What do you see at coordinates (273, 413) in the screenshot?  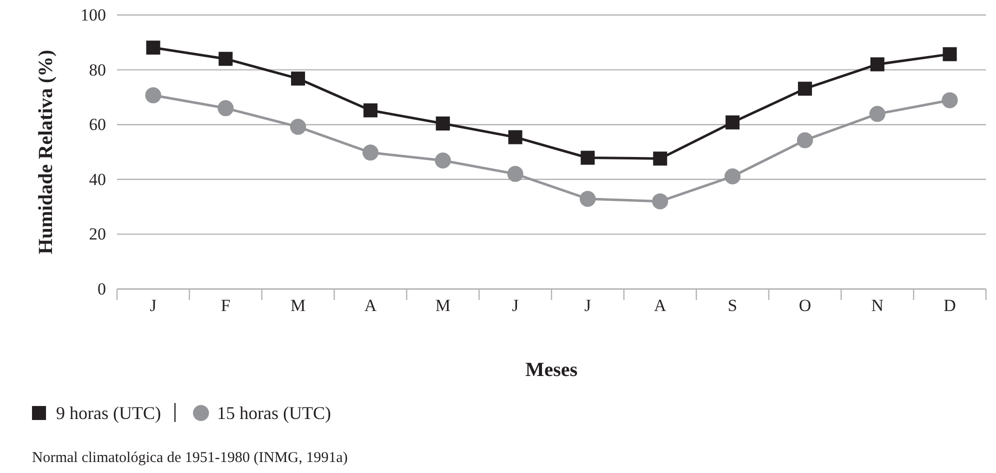 I see `legend-label: 15 horas (UTC)` at bounding box center [273, 413].